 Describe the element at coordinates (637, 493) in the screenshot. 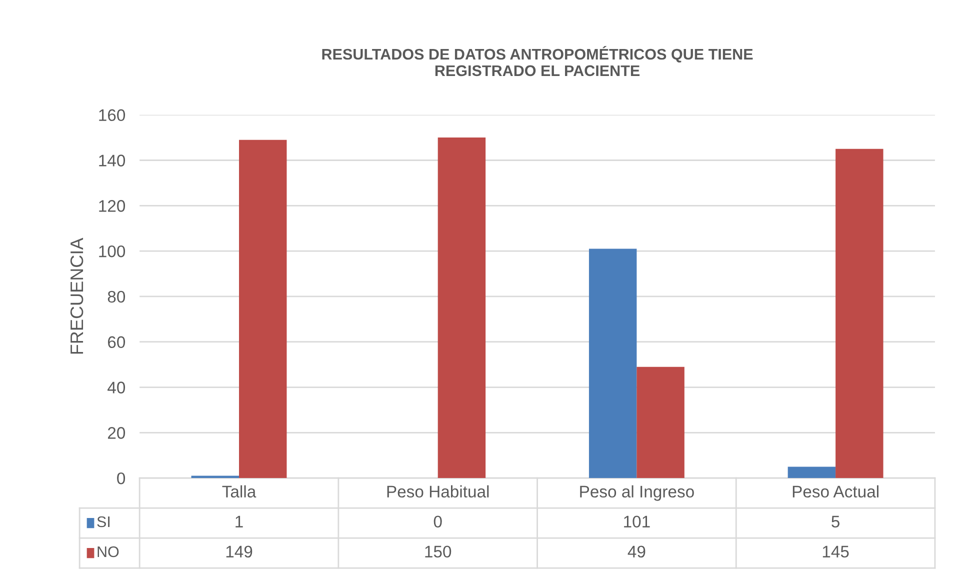

I see `x-tick-label: Peso al Ingreso` at that location.